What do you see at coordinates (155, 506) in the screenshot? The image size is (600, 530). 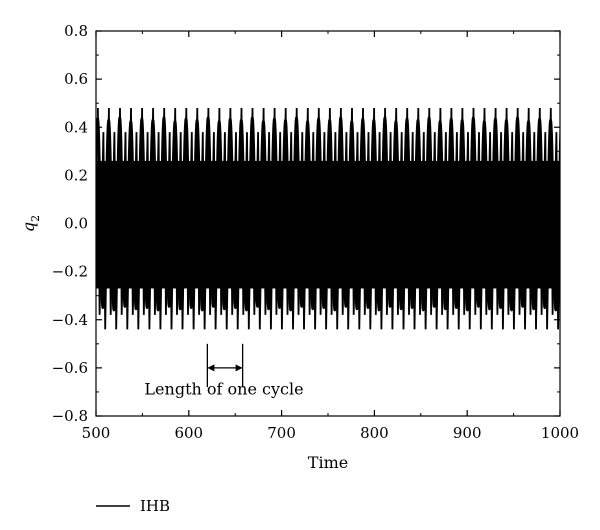 I see `legend-label-ihb: IHB` at bounding box center [155, 506].